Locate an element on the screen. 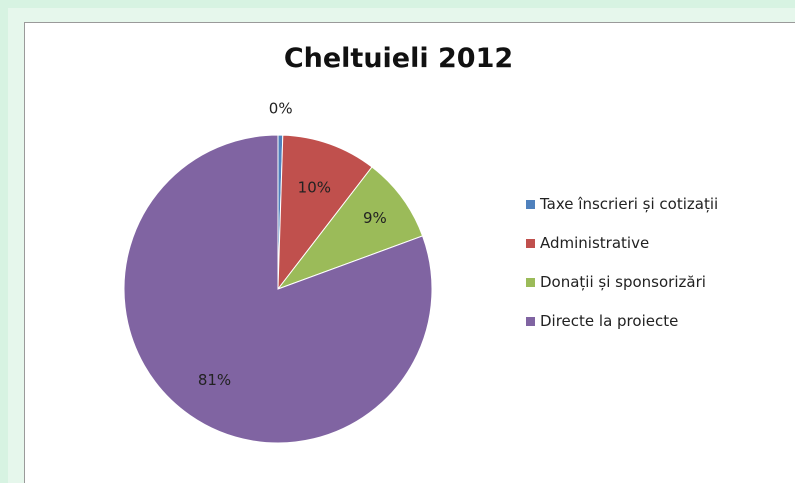 This screenshot has width=795, height=483. legend-label: Administrative is located at coordinates (595, 243).